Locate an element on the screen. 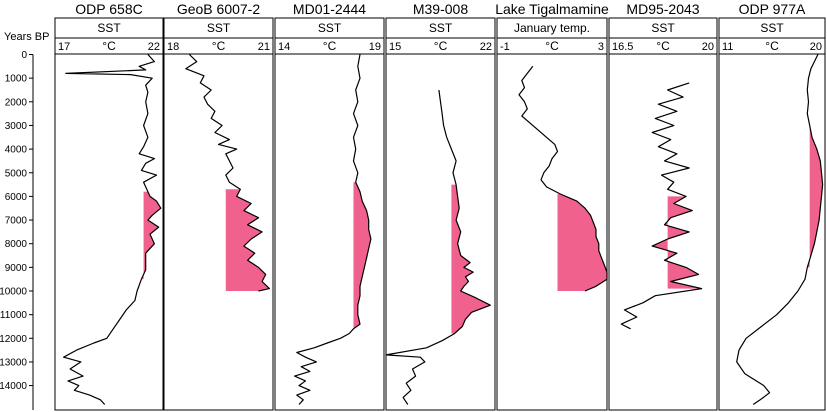 The width and height of the screenshot is (827, 412). y-tick-label: 10000 is located at coordinates (13, 292).